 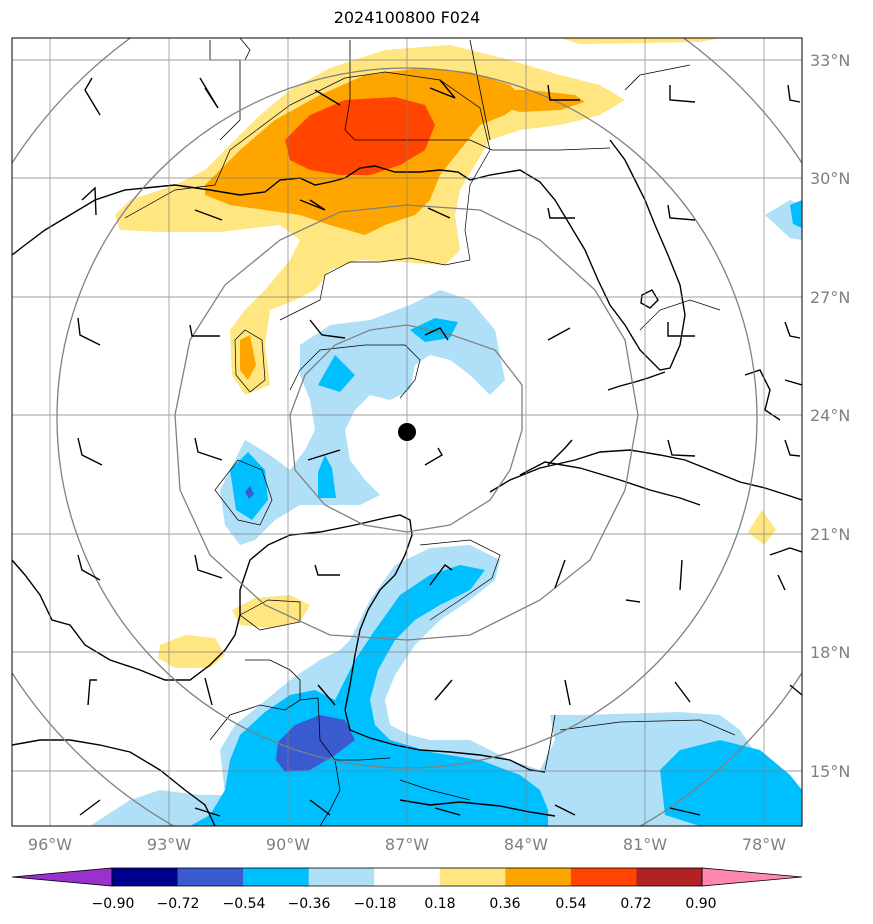 What do you see at coordinates (178, 904) in the screenshot?
I see `colorbar-tick-label: −0.72` at bounding box center [178, 904].